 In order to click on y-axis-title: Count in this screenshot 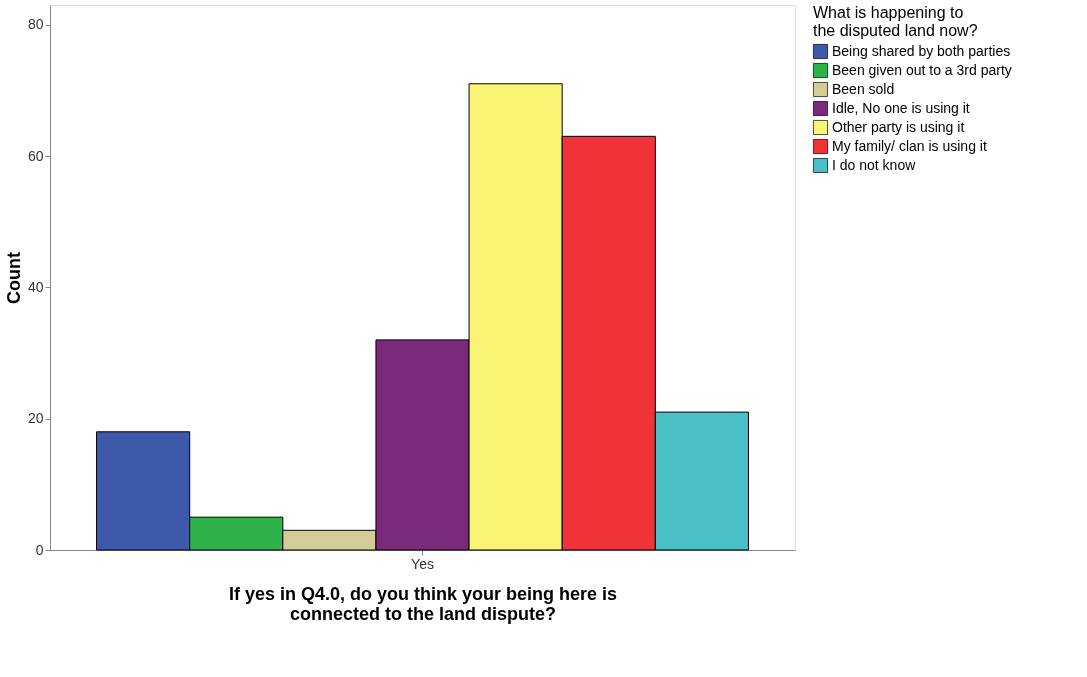, I will do `click(13, 278)`.